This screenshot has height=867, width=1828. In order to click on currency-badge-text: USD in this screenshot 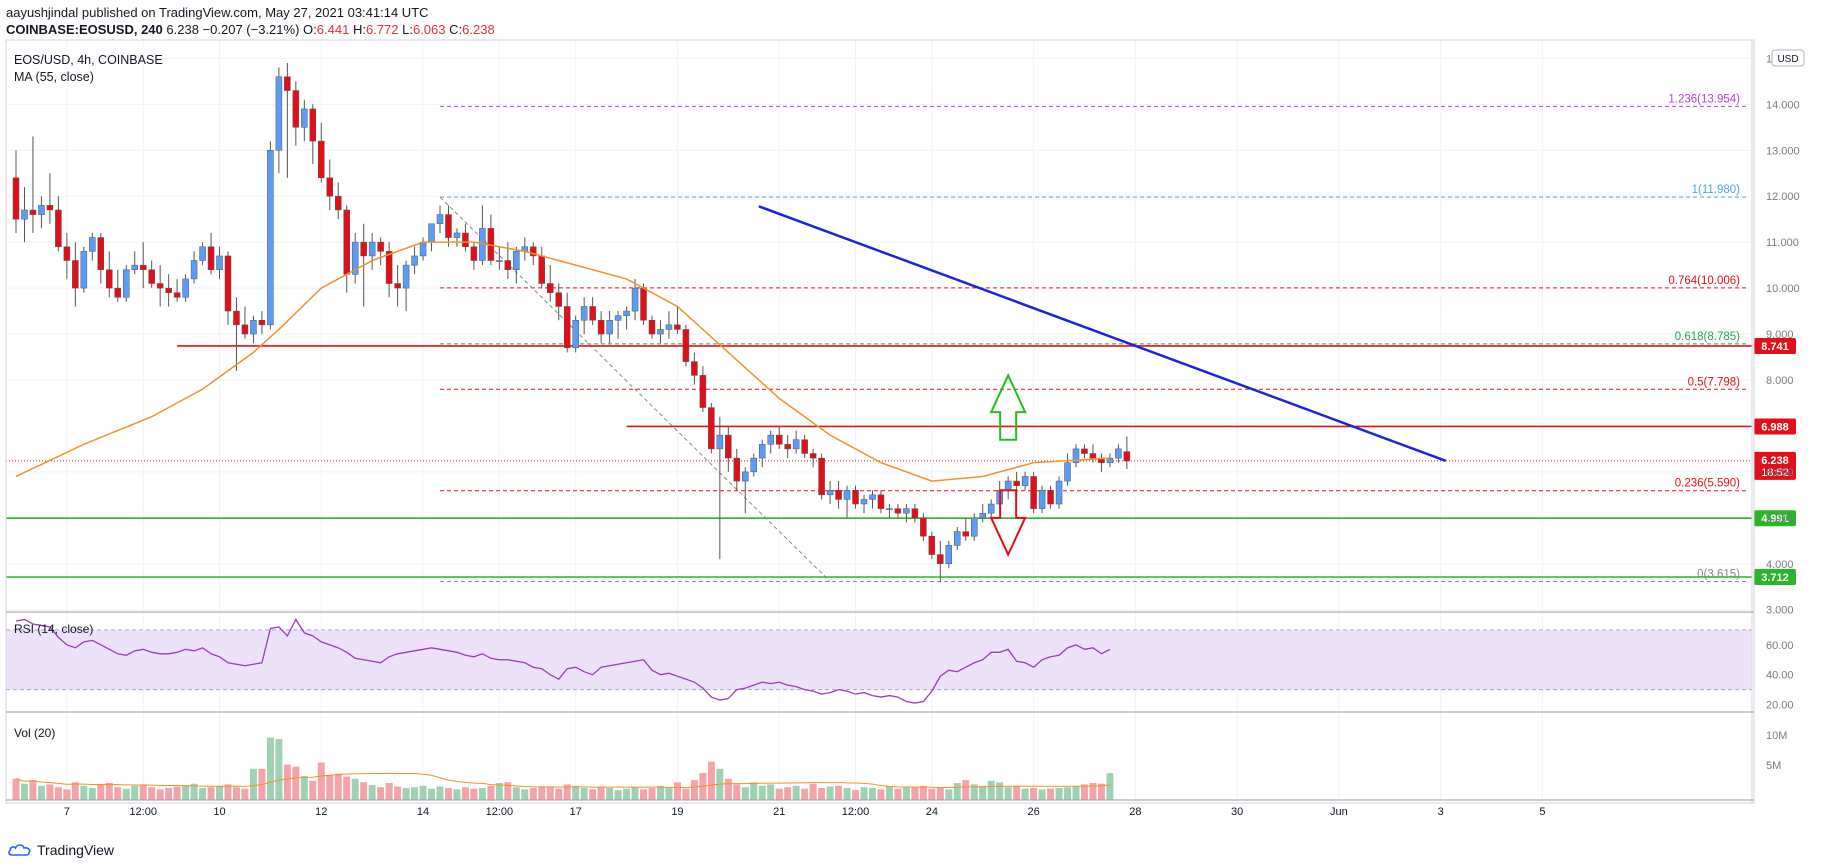, I will do `click(1787, 59)`.